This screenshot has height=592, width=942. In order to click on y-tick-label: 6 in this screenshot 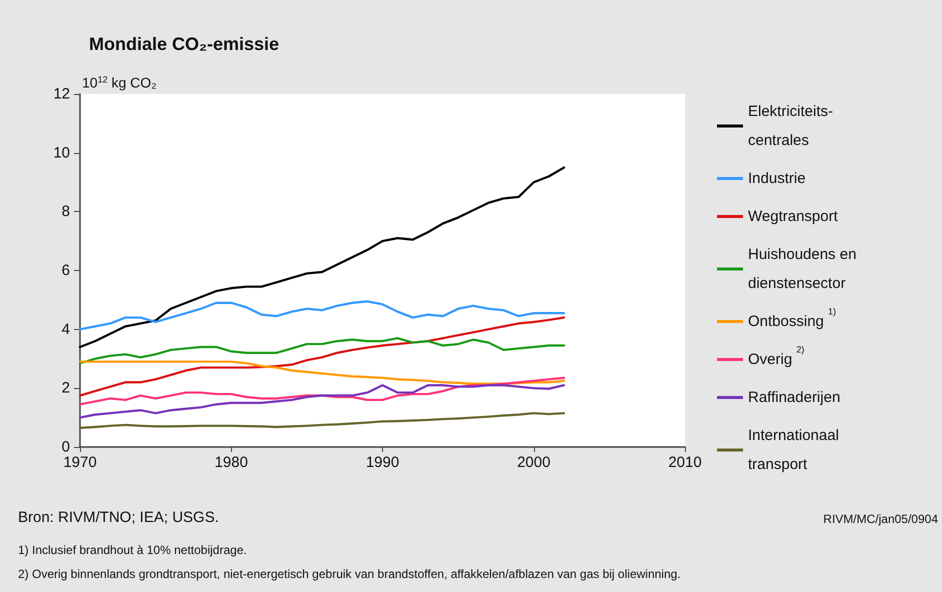, I will do `click(66, 270)`.